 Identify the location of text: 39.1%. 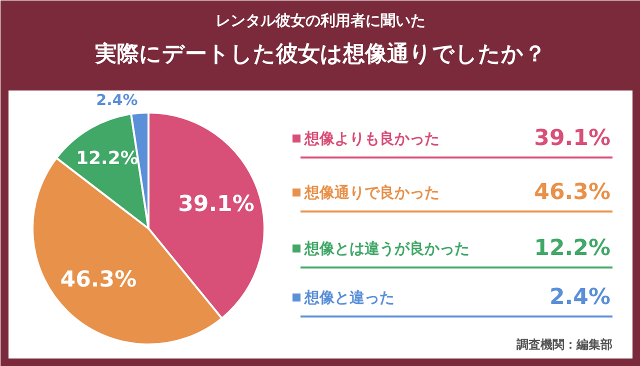
(572, 138).